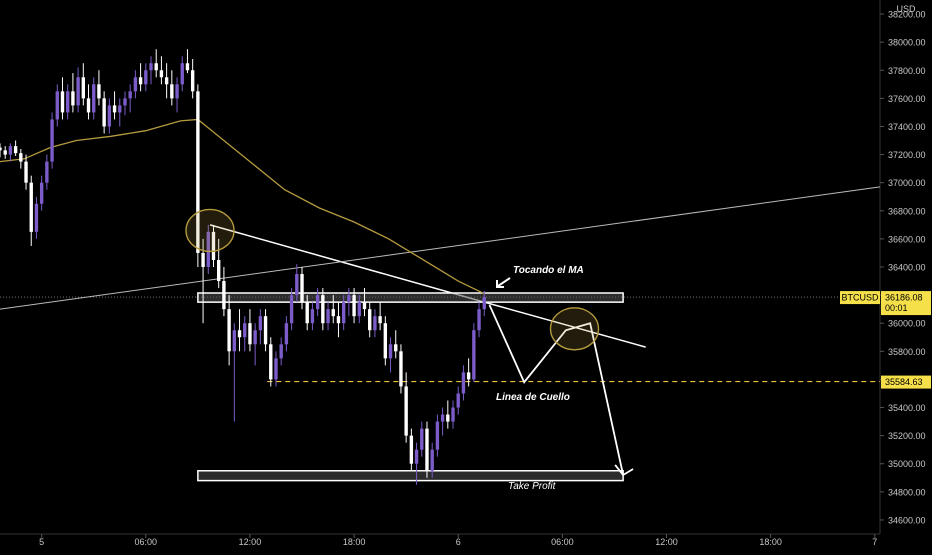 The image size is (932, 555). Describe the element at coordinates (907, 239) in the screenshot. I see `price-tick-label: 36600.00` at that location.